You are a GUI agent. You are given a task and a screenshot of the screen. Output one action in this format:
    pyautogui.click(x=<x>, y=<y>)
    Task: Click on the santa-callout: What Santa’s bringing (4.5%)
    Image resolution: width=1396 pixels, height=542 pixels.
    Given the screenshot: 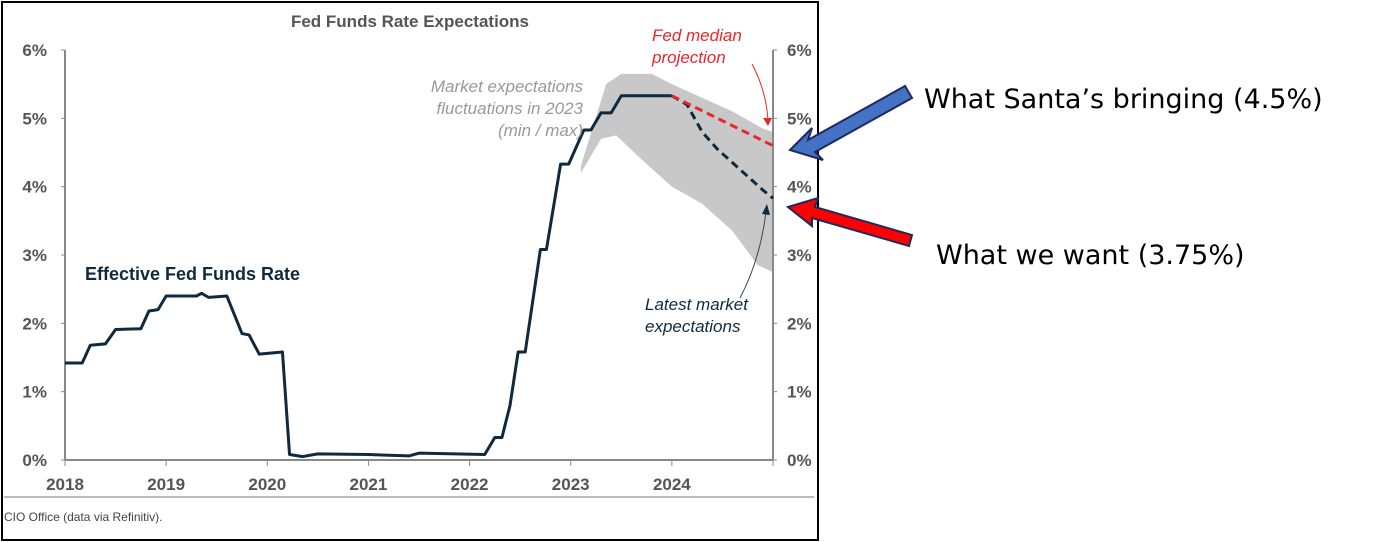 What is the action you would take?
    pyautogui.click(x=1123, y=99)
    